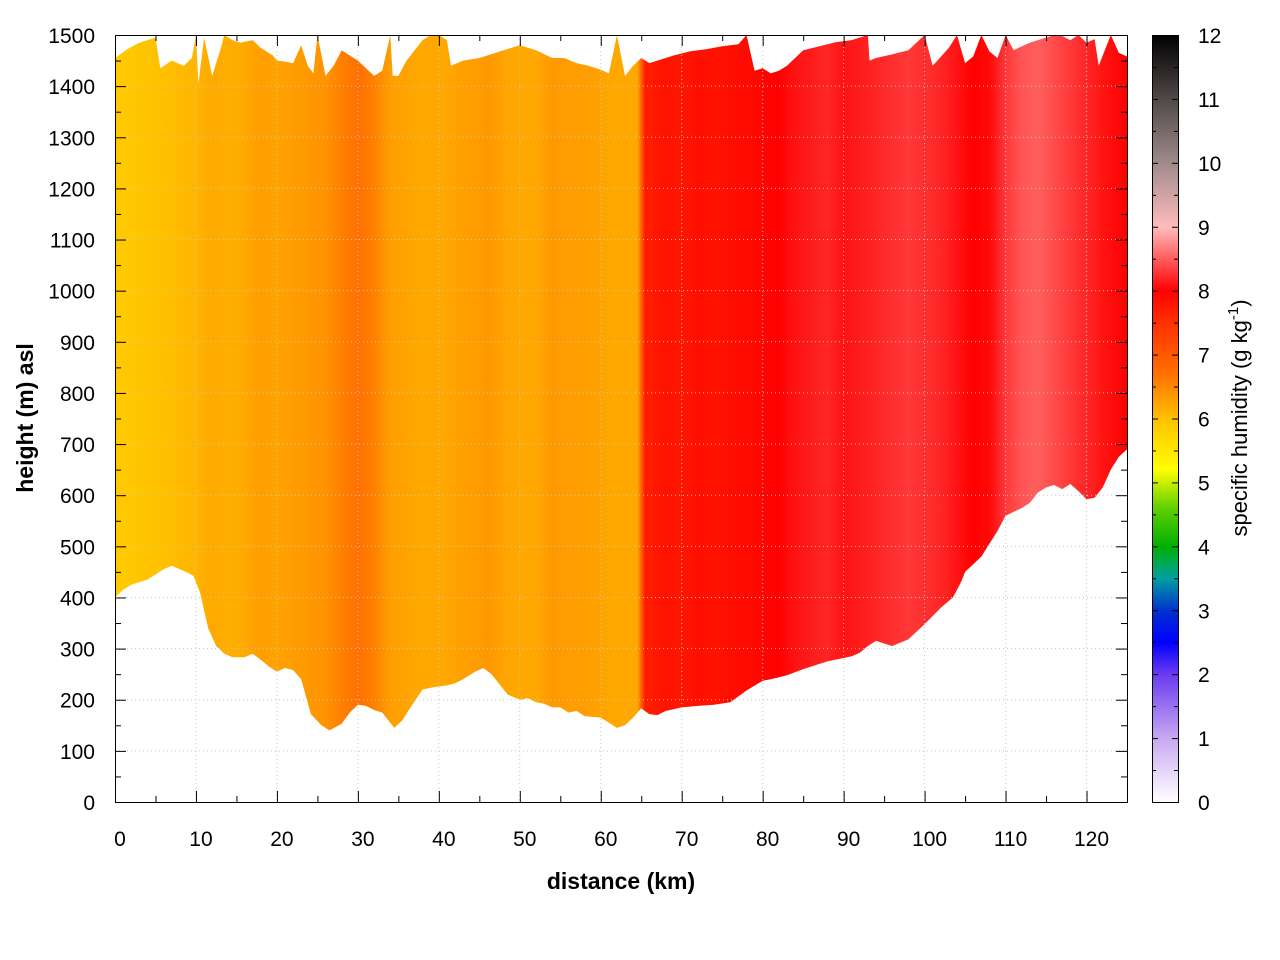 This screenshot has width=1280, height=960. Describe the element at coordinates (89, 803) in the screenshot. I see `y-tick-label: 0` at that location.